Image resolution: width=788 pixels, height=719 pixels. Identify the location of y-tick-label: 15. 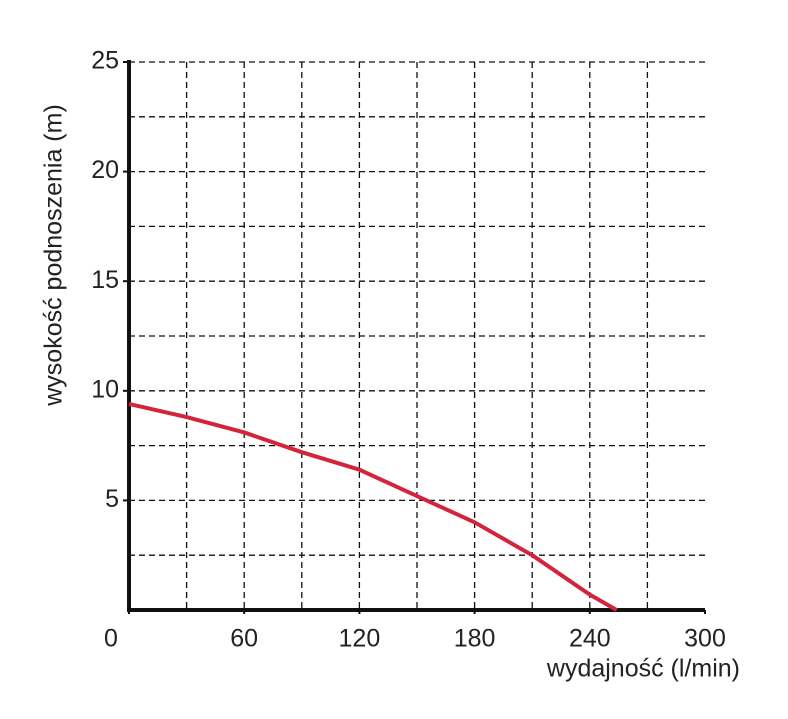
(105, 280).